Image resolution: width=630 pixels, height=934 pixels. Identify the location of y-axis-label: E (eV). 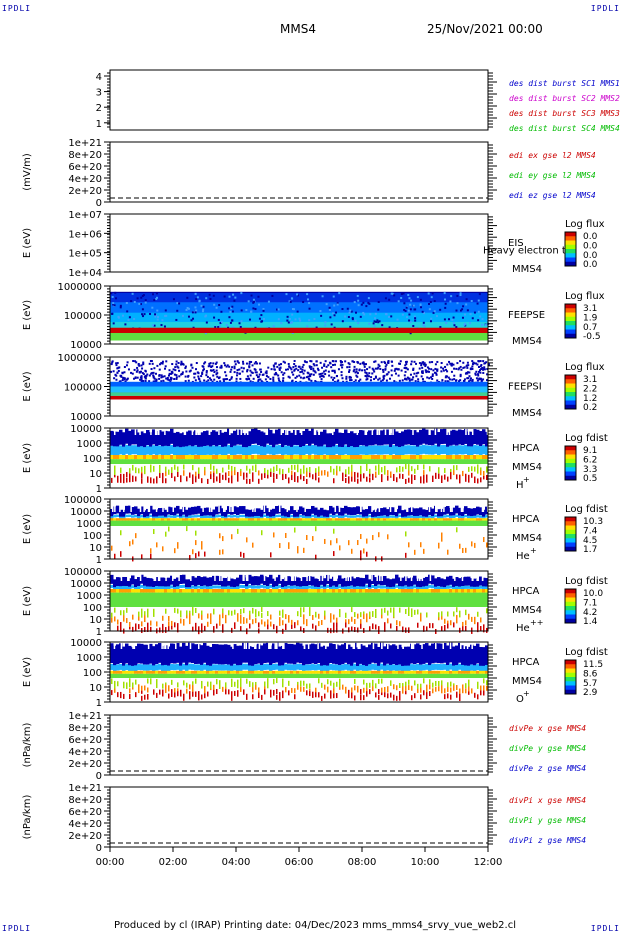
(27, 529).